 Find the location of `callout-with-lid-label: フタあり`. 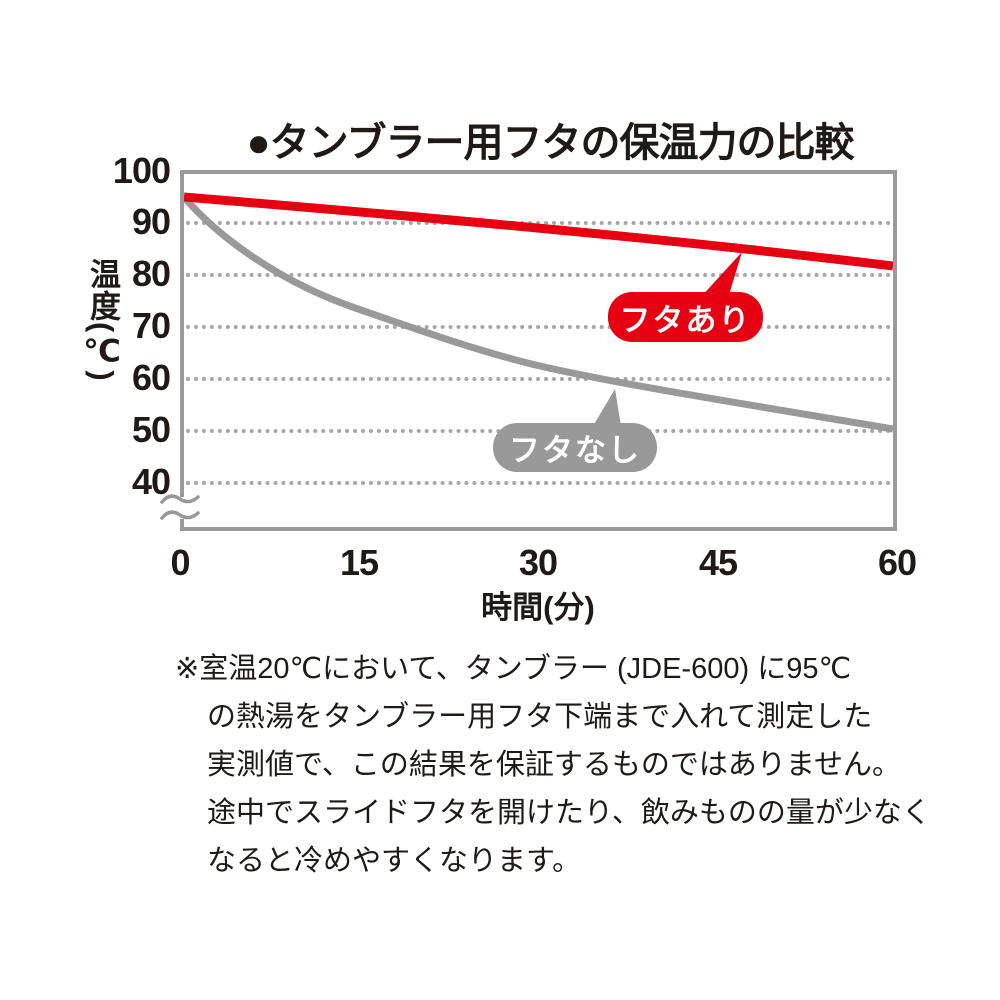

callout-with-lid-label: フタあり is located at coordinates (685, 320).